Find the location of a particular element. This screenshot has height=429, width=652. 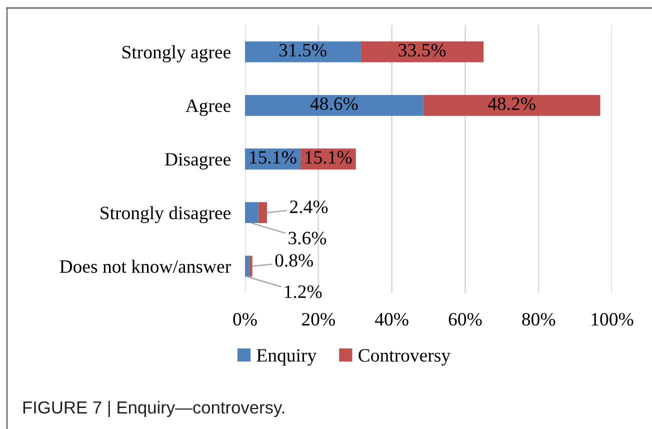

data-label: 48.6% is located at coordinates (334, 103).